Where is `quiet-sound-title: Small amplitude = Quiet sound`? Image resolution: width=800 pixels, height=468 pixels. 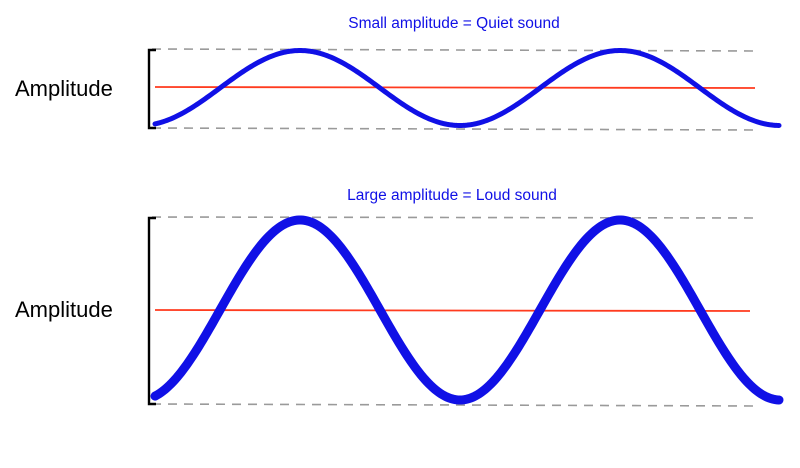
quiet-sound-title: Small amplitude = Quiet sound is located at coordinates (454, 23).